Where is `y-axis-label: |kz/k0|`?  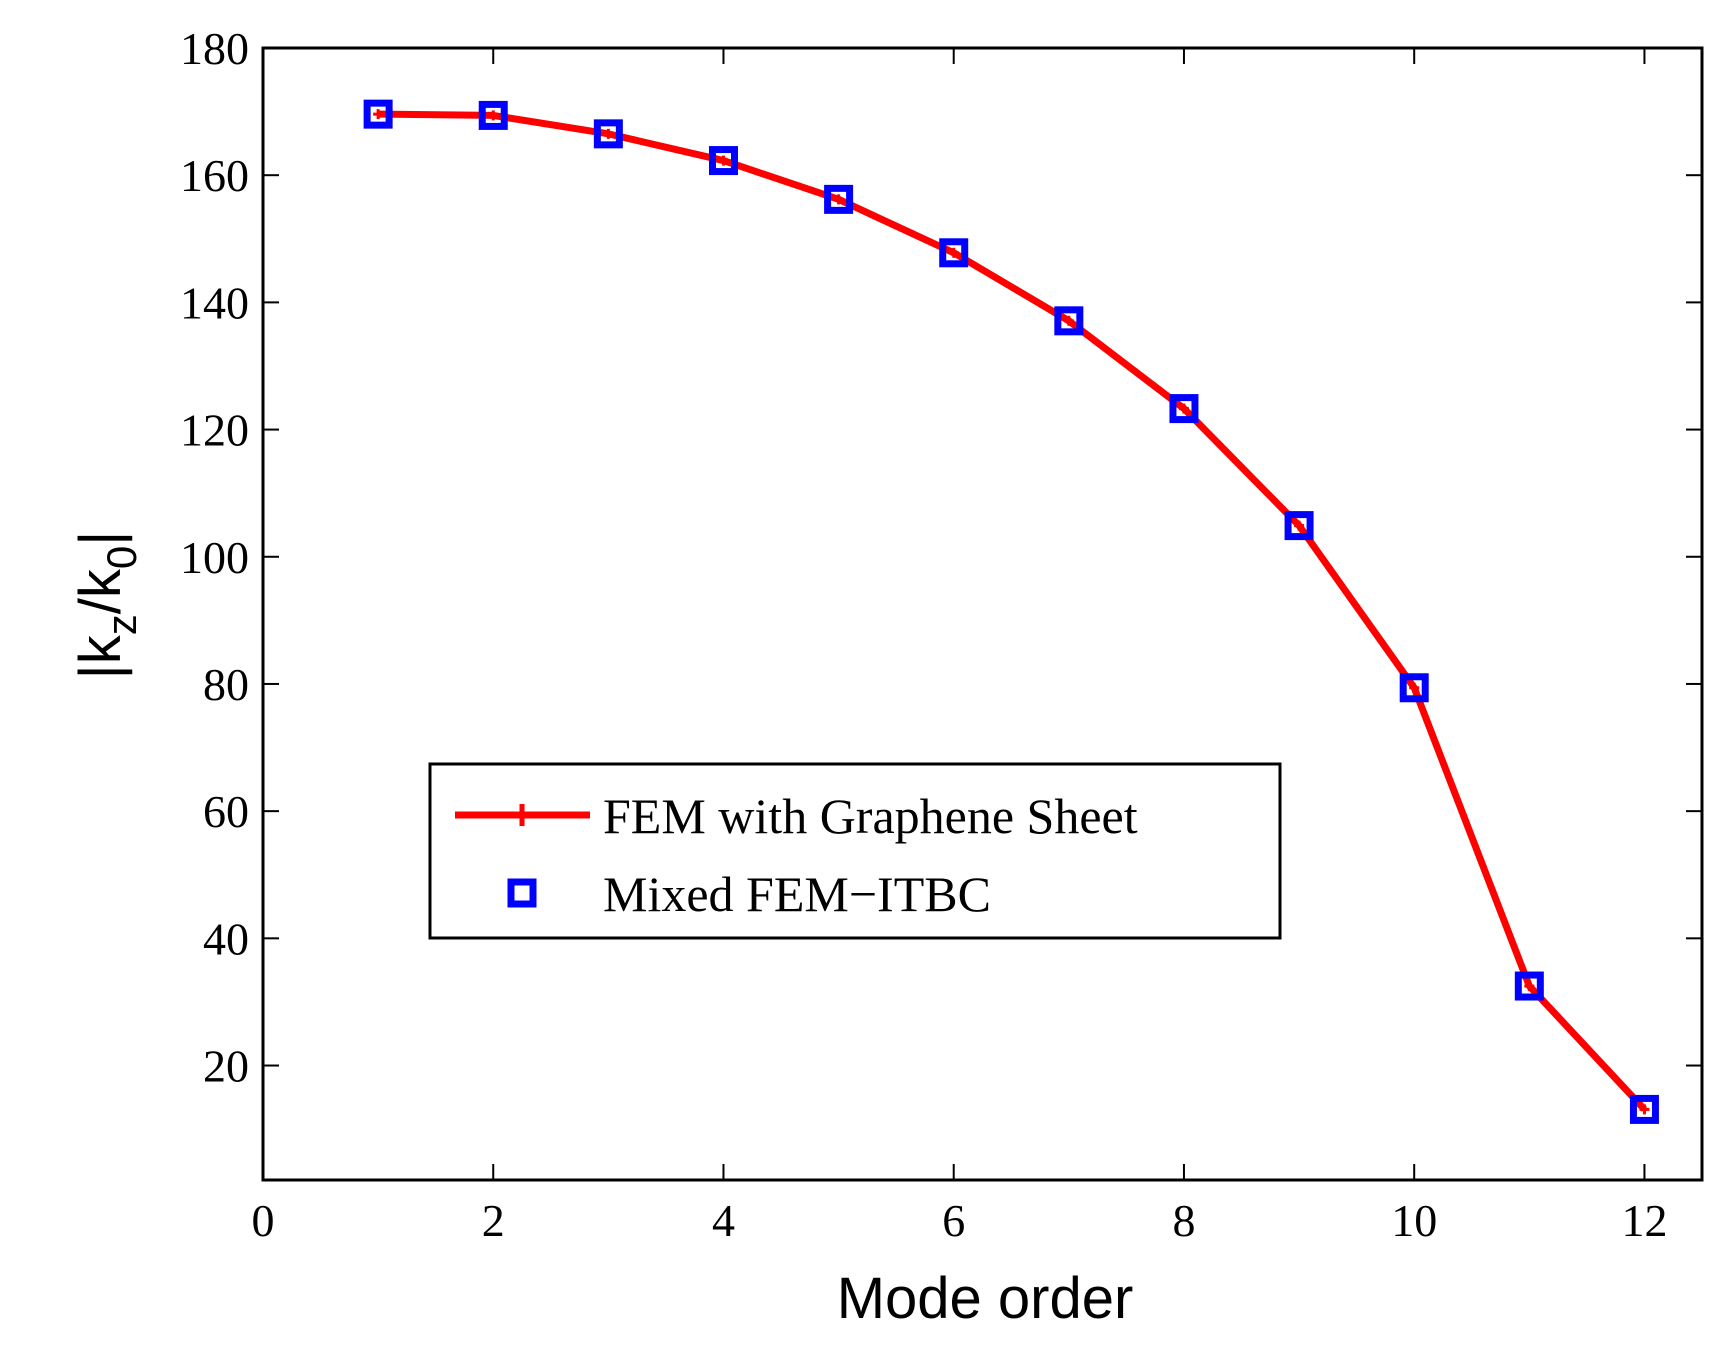 y-axis-label: |kz/k0| is located at coordinates (106, 605).